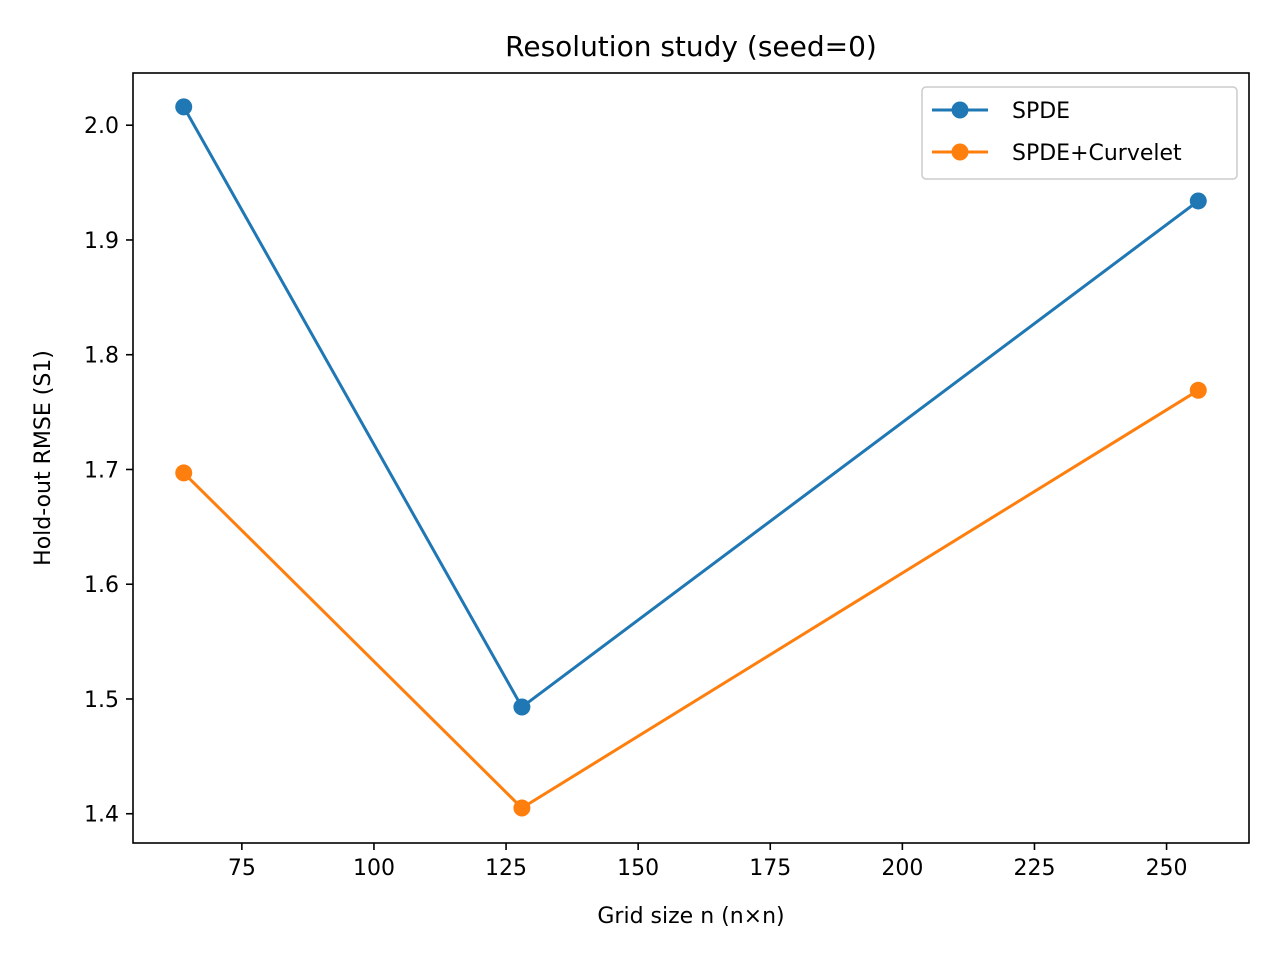  I want to click on x-tick-label: 75, so click(242, 868).